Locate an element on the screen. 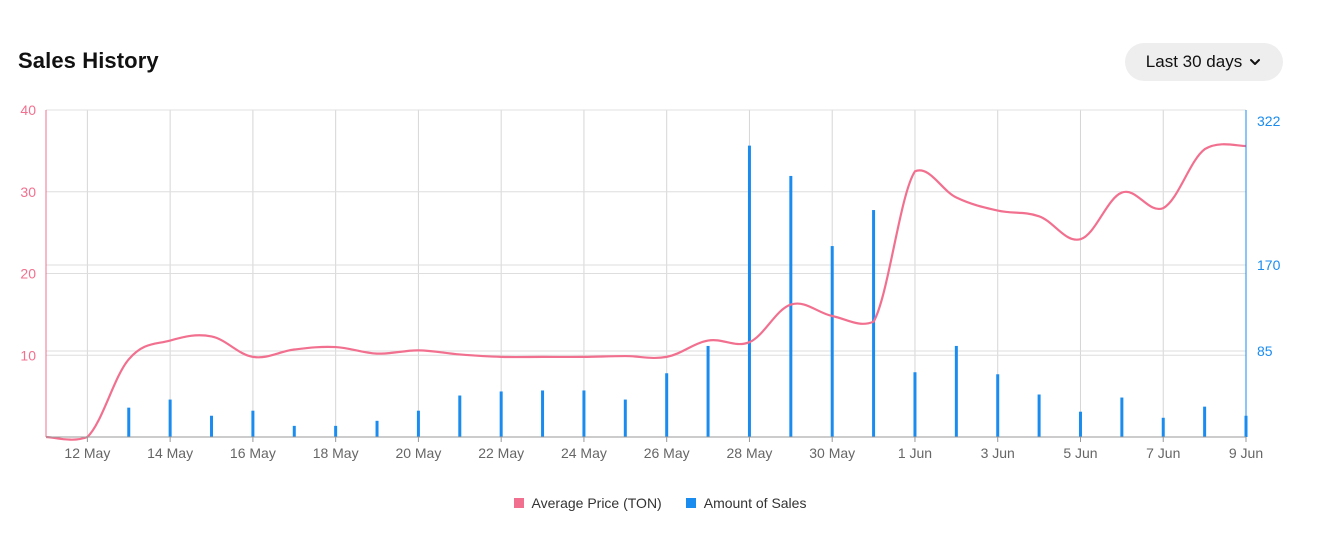  x-tick-7-jun: 7 Jun is located at coordinates (1163, 453).